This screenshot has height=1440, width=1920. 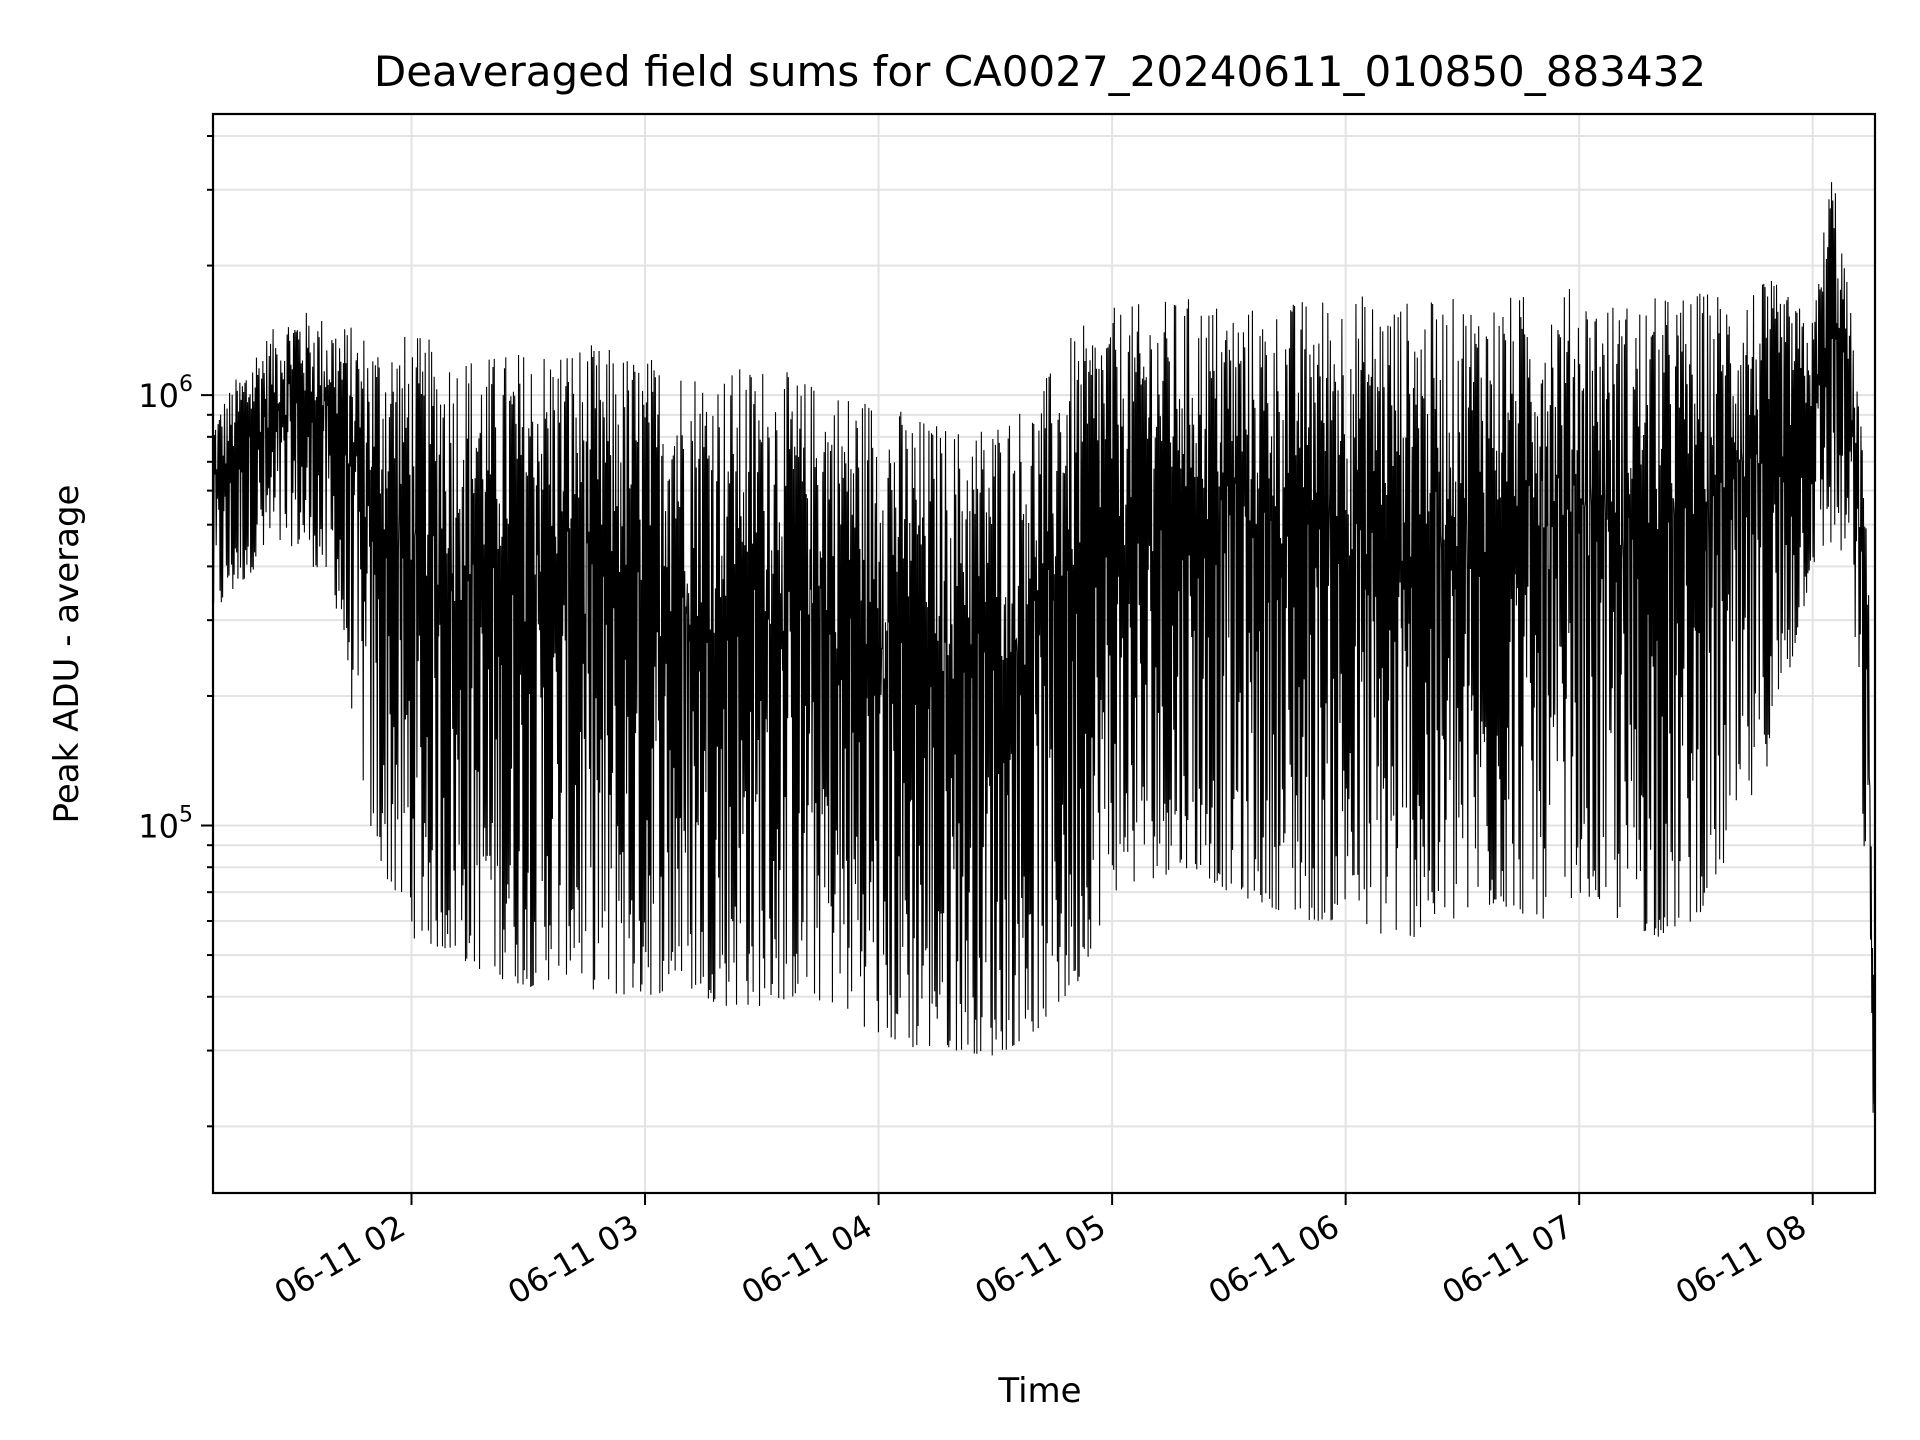 I want to click on x-axis-label: Time, so click(x=1039, y=1391).